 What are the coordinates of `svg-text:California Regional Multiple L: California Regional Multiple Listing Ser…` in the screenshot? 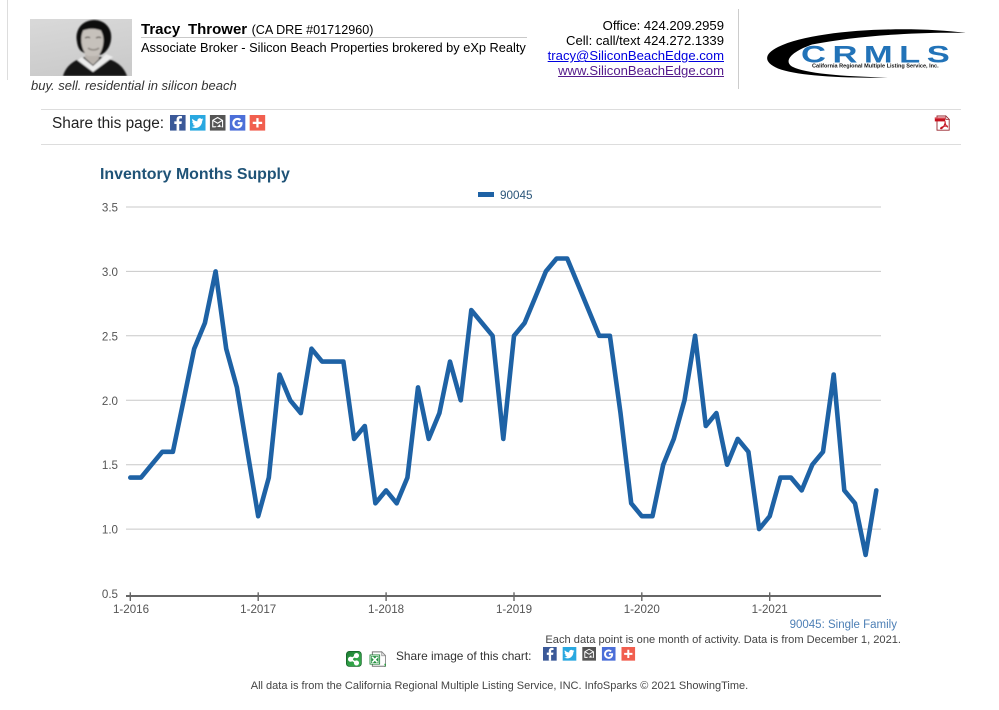 It's located at (875, 66).